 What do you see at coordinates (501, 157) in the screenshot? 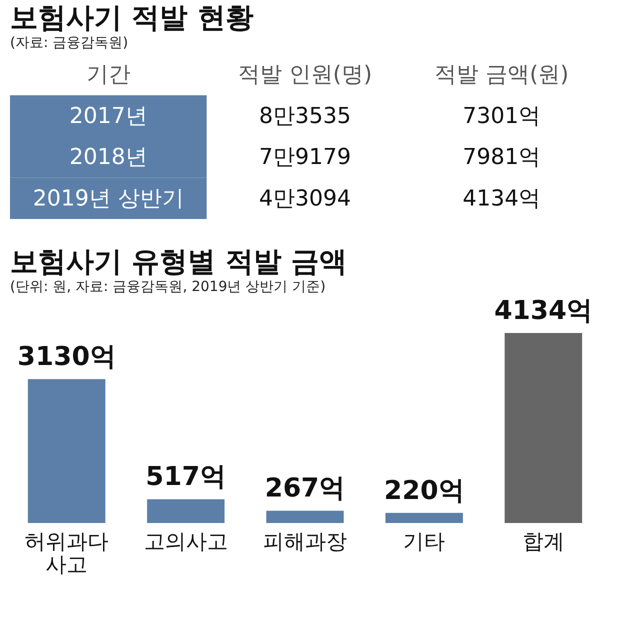
I see `text: 7981억` at bounding box center [501, 157].